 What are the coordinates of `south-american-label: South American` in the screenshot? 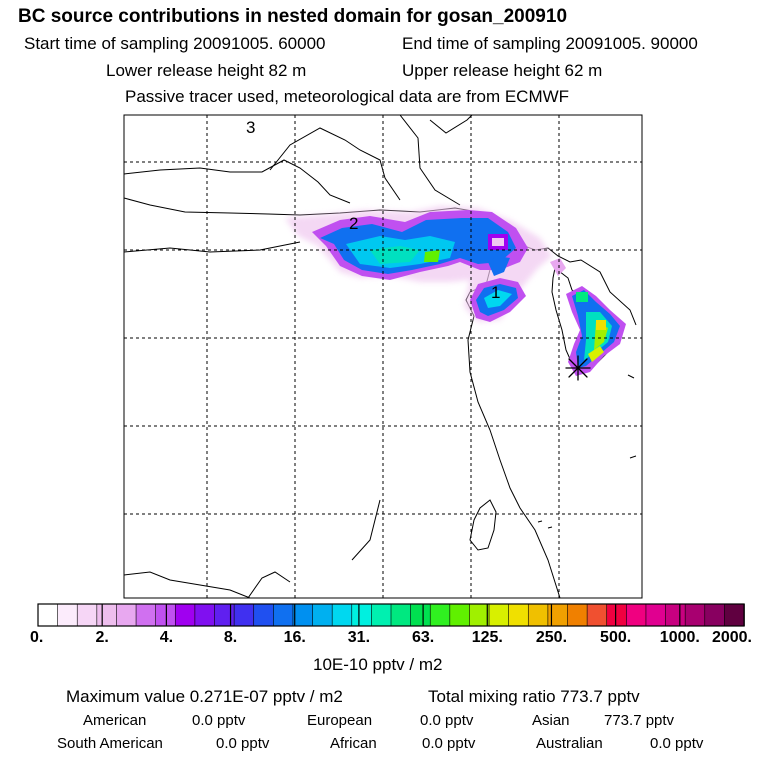 It's located at (110, 743).